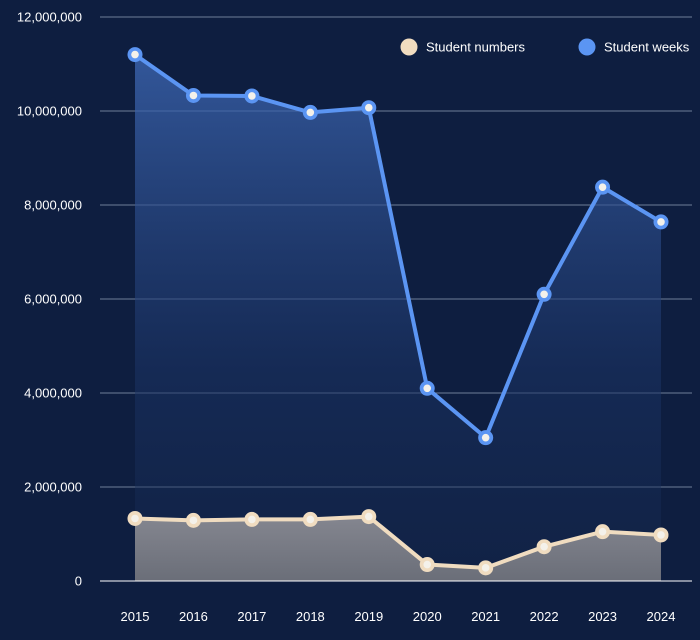 The width and height of the screenshot is (700, 640). What do you see at coordinates (193, 616) in the screenshot?
I see `x-tick-label: 2016` at bounding box center [193, 616].